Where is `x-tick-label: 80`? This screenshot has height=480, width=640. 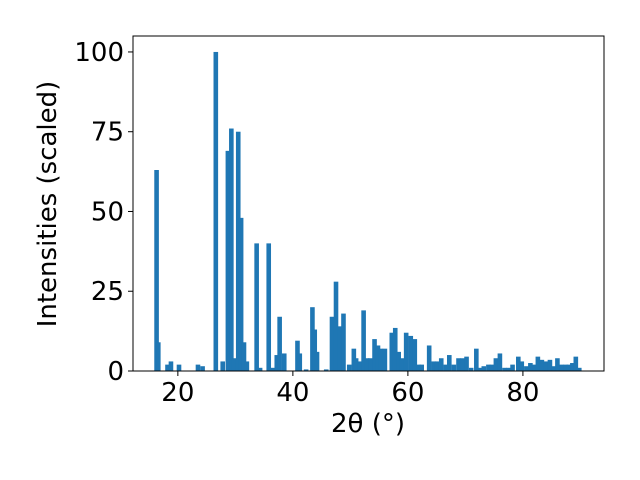
x-tick-label: 80 is located at coordinates (522, 393).